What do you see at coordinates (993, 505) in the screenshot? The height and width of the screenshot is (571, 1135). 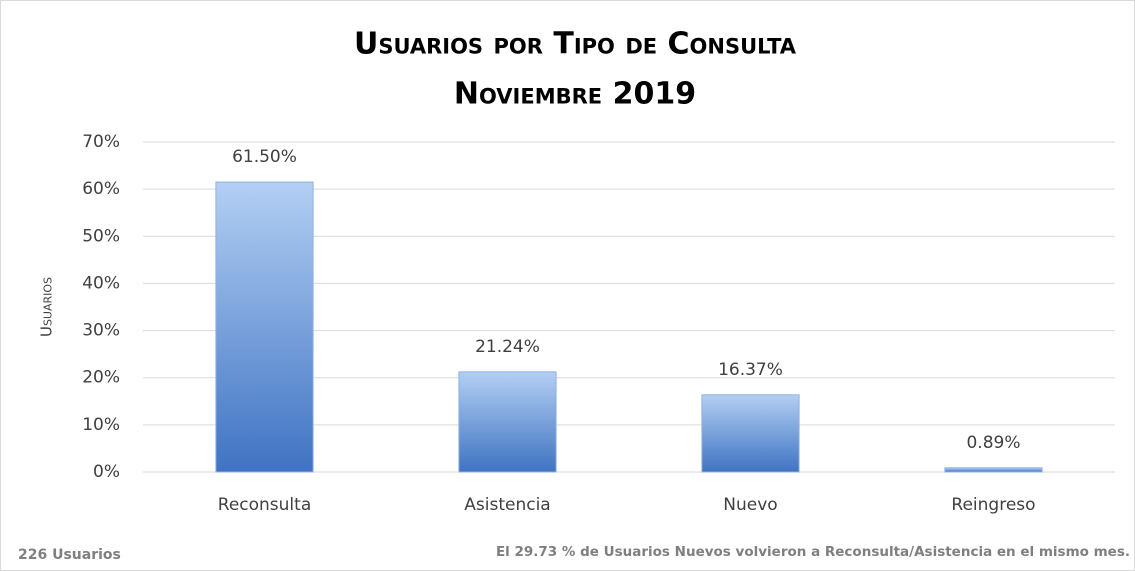 I see `x-tick-label: Reingreso` at bounding box center [993, 505].